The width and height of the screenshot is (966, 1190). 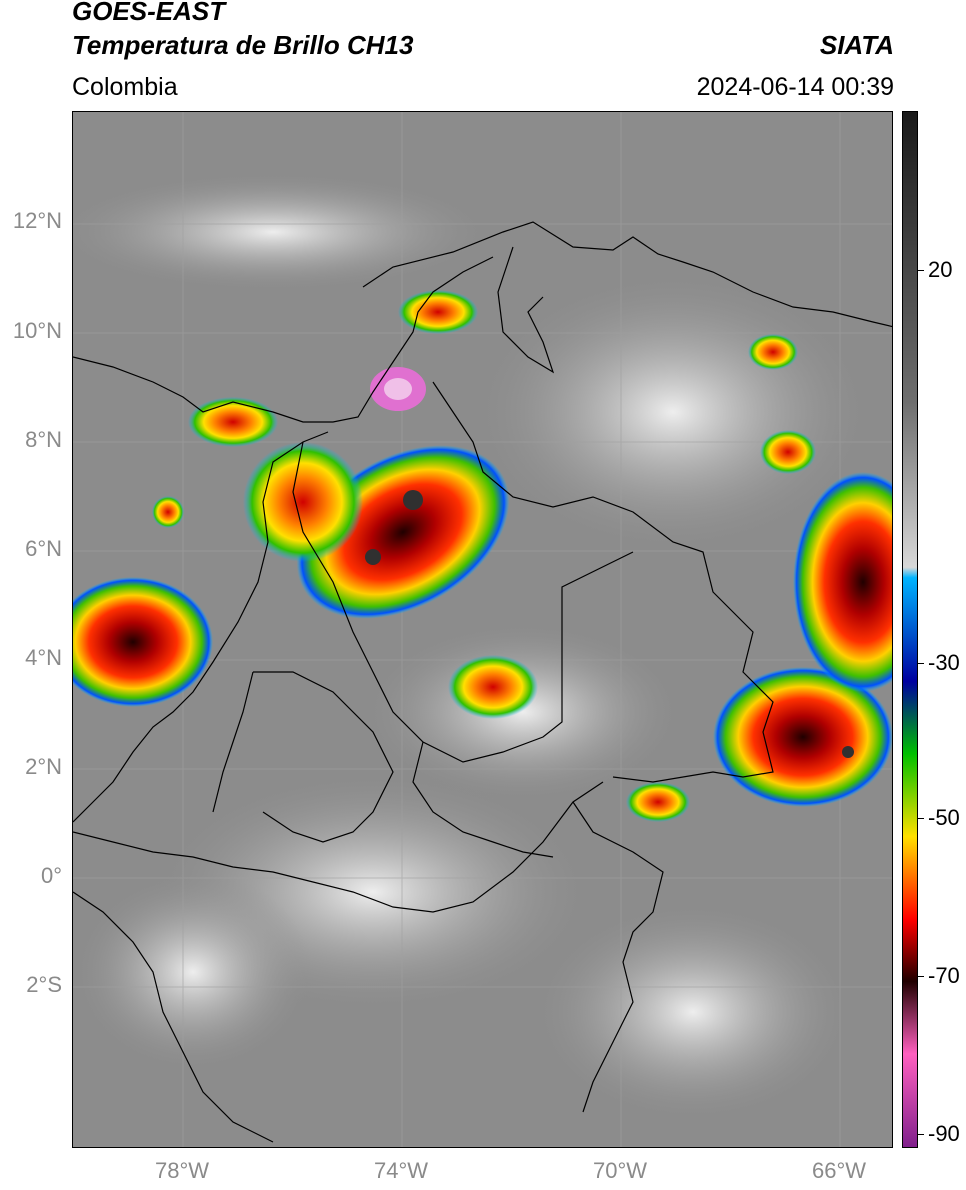 What do you see at coordinates (182, 1170) in the screenshot?
I see `lon-label-78w: 78°W` at bounding box center [182, 1170].